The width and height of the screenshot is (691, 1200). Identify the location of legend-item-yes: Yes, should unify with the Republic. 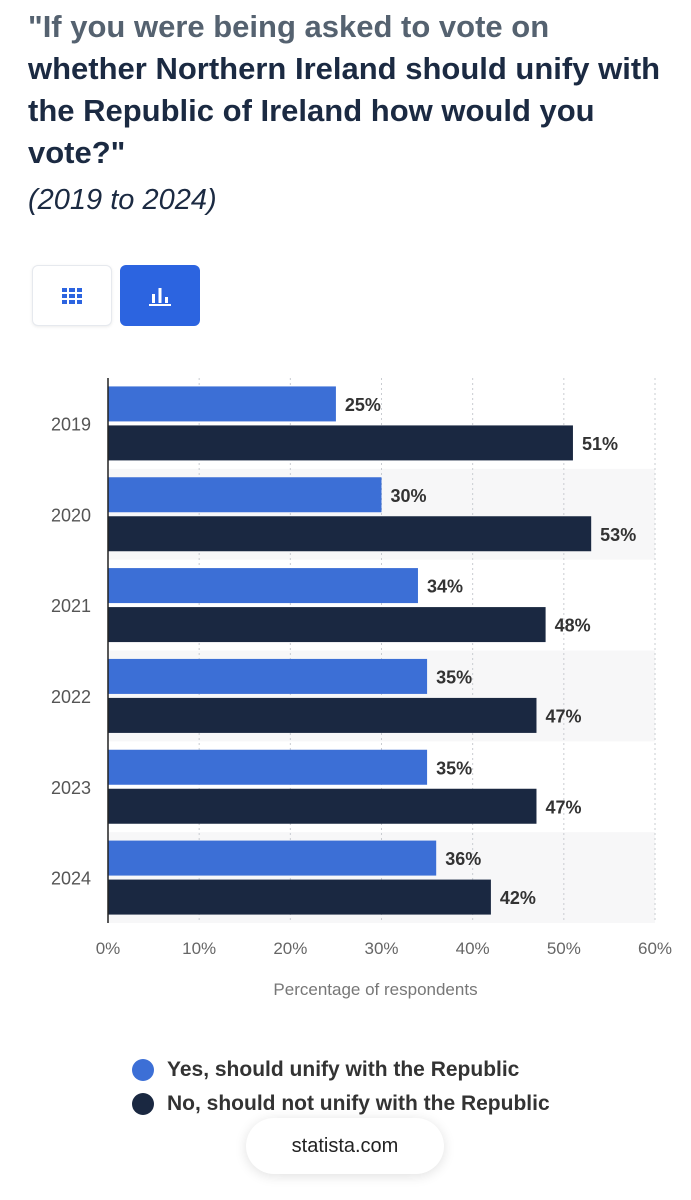
(341, 1070).